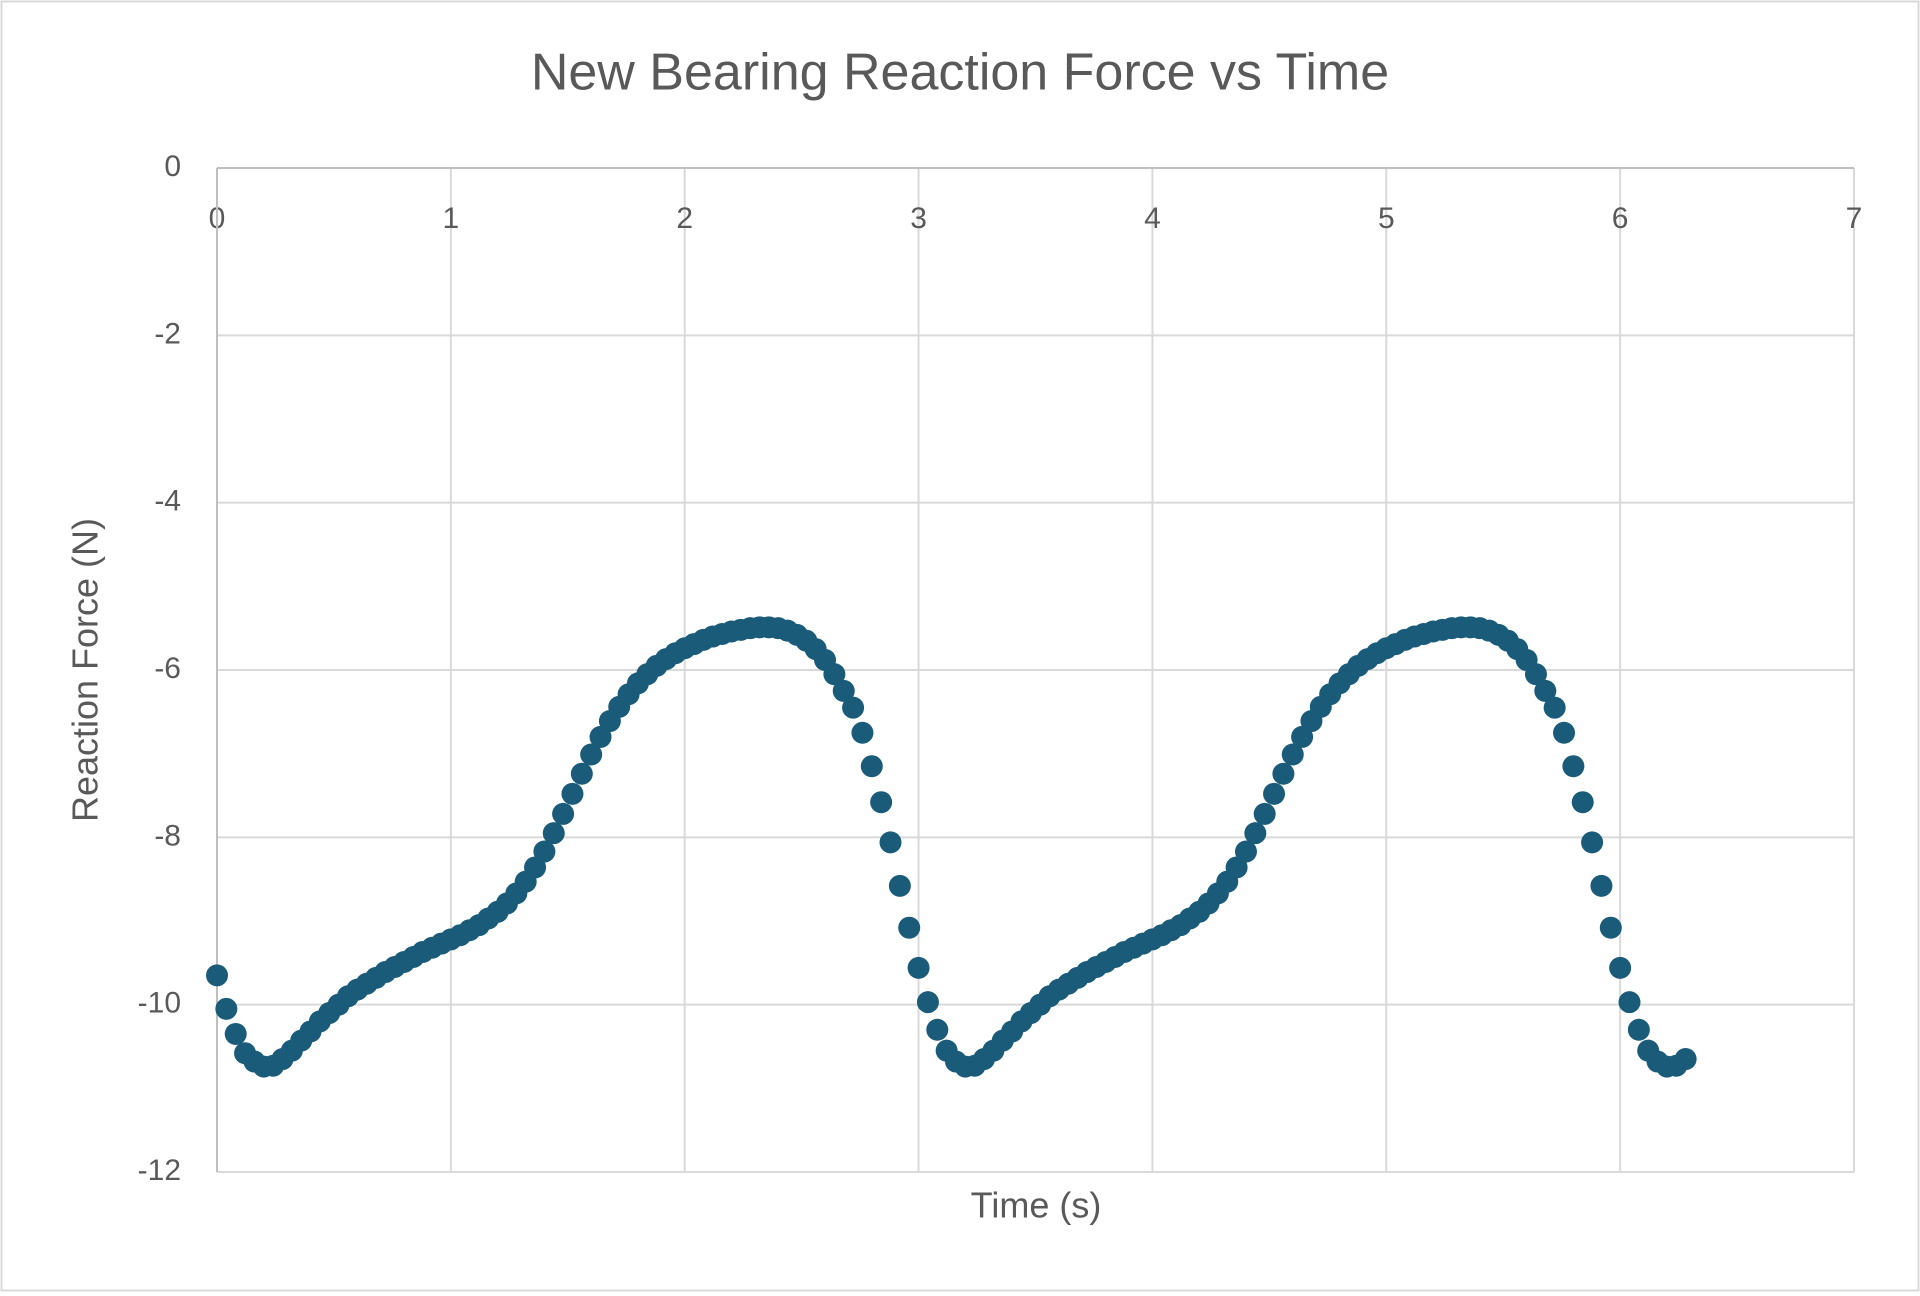  What do you see at coordinates (1386, 218) in the screenshot?
I see `x-tick-label: 5` at bounding box center [1386, 218].